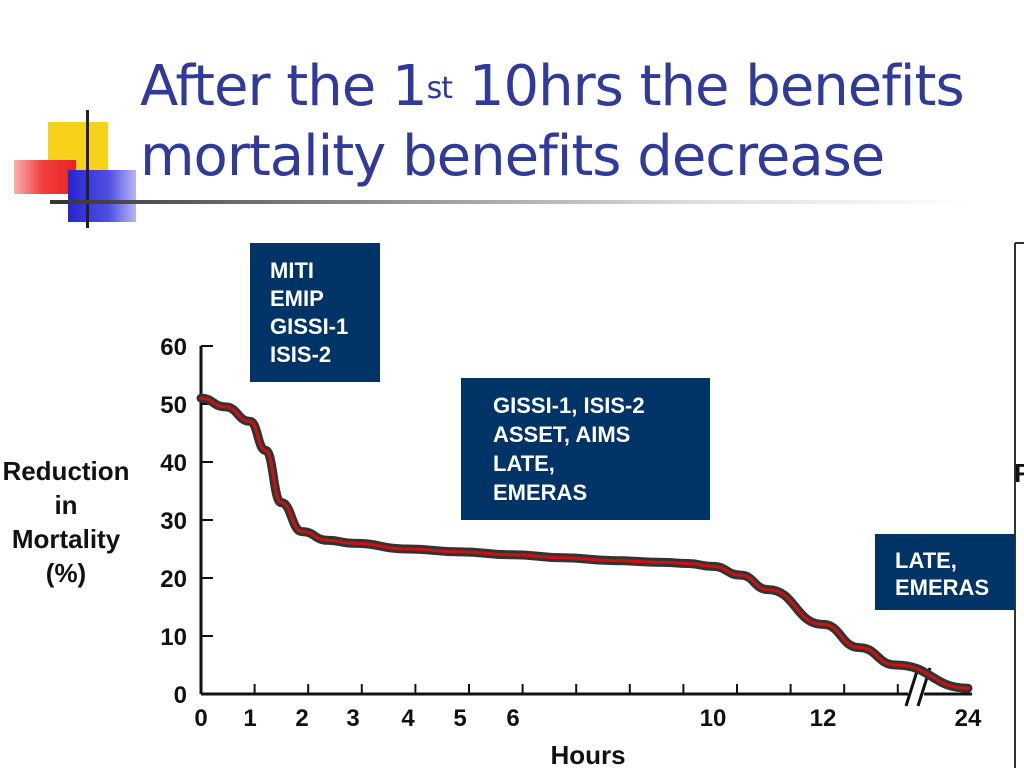  Describe the element at coordinates (713, 718) in the screenshot. I see `x-tick-label: 10` at that location.